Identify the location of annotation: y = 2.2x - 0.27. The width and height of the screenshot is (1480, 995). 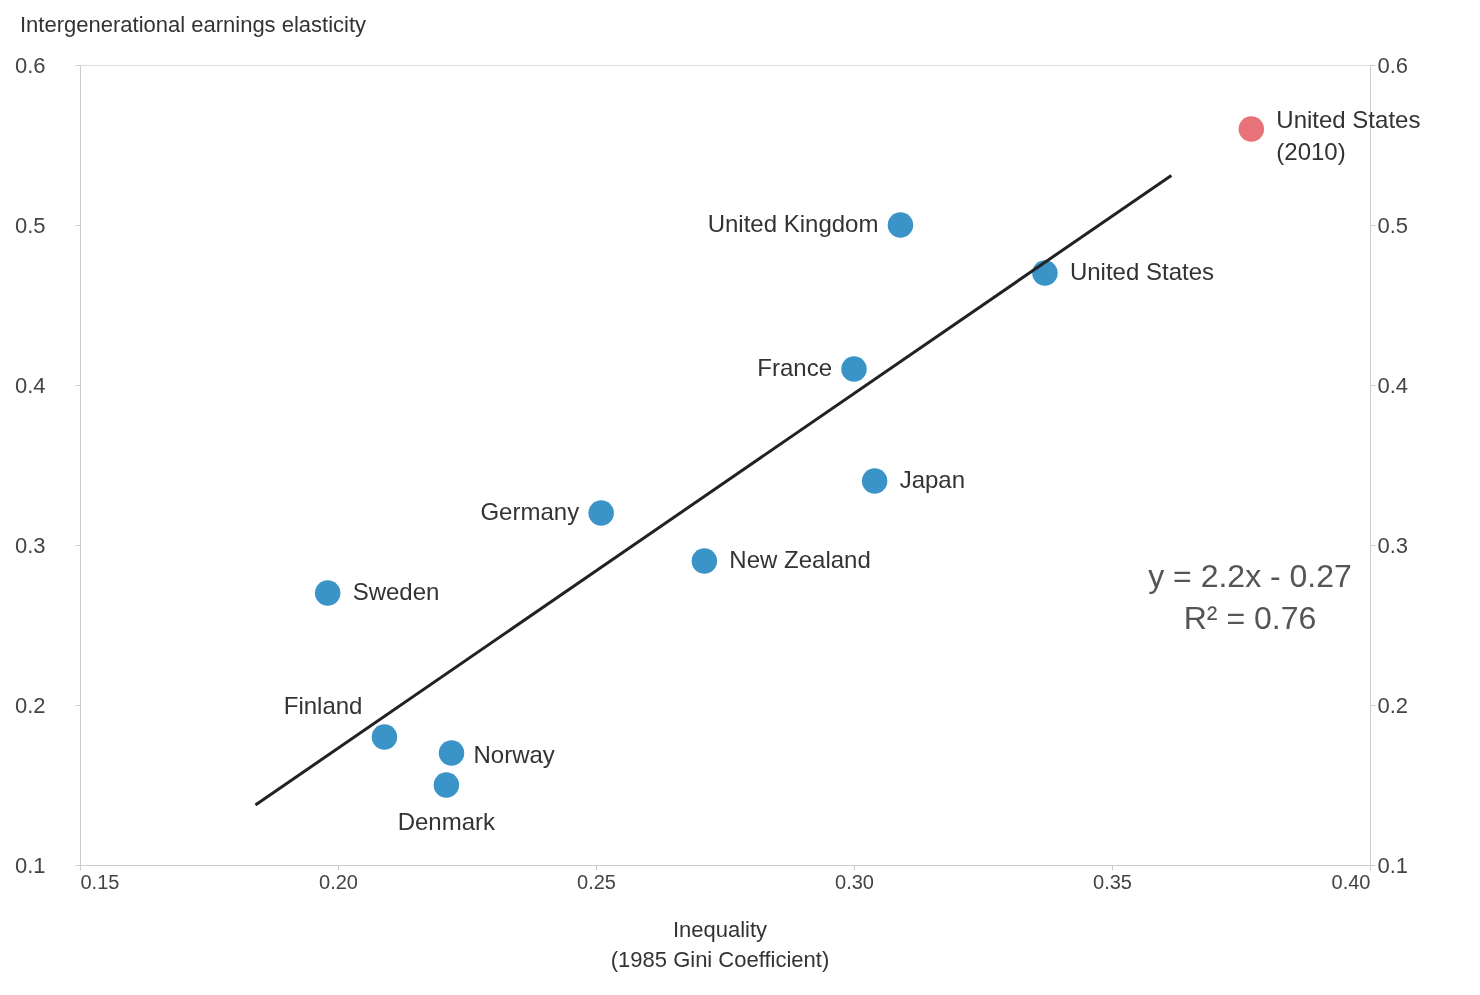
(1250, 576).